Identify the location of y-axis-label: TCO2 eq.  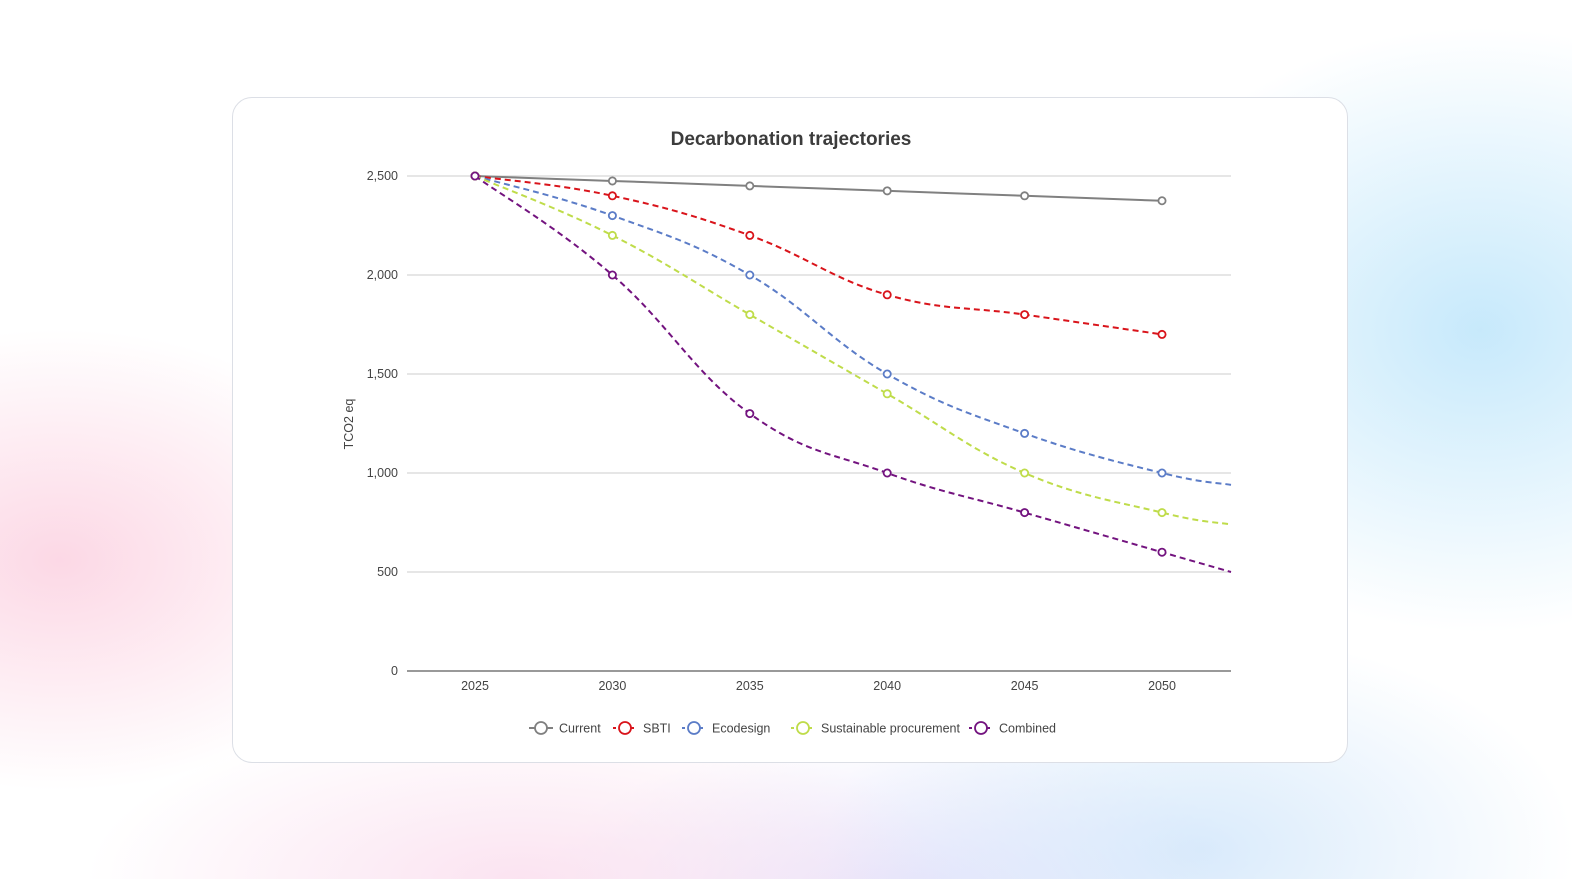
(349, 424).